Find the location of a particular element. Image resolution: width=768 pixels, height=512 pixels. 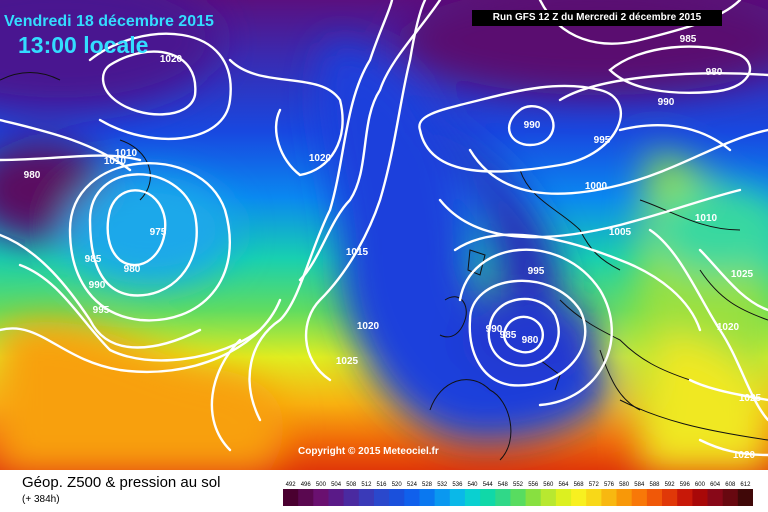

scale-tick-label: 588 is located at coordinates (654, 485).